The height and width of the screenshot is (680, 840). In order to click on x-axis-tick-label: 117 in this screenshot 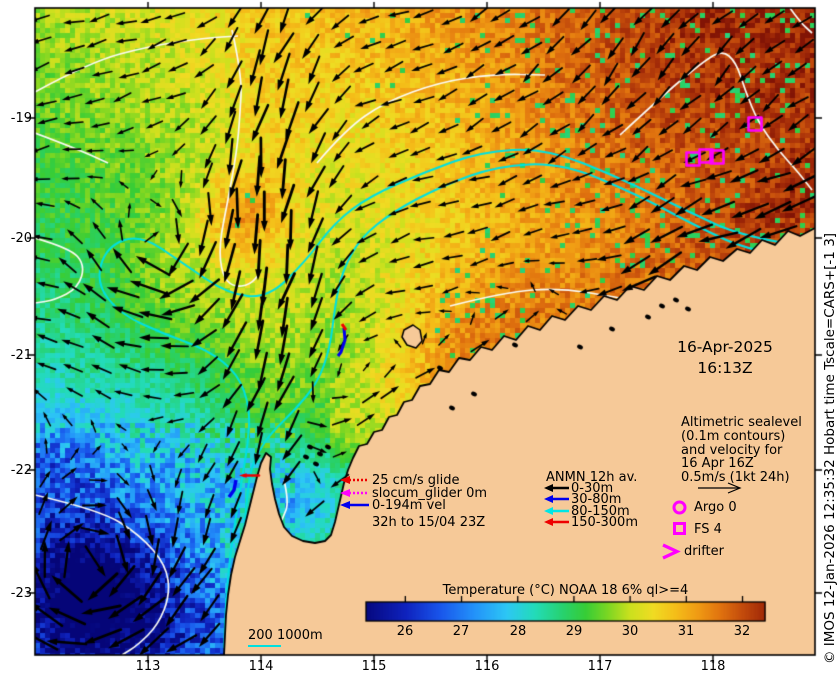, I will do `click(600, 666)`.